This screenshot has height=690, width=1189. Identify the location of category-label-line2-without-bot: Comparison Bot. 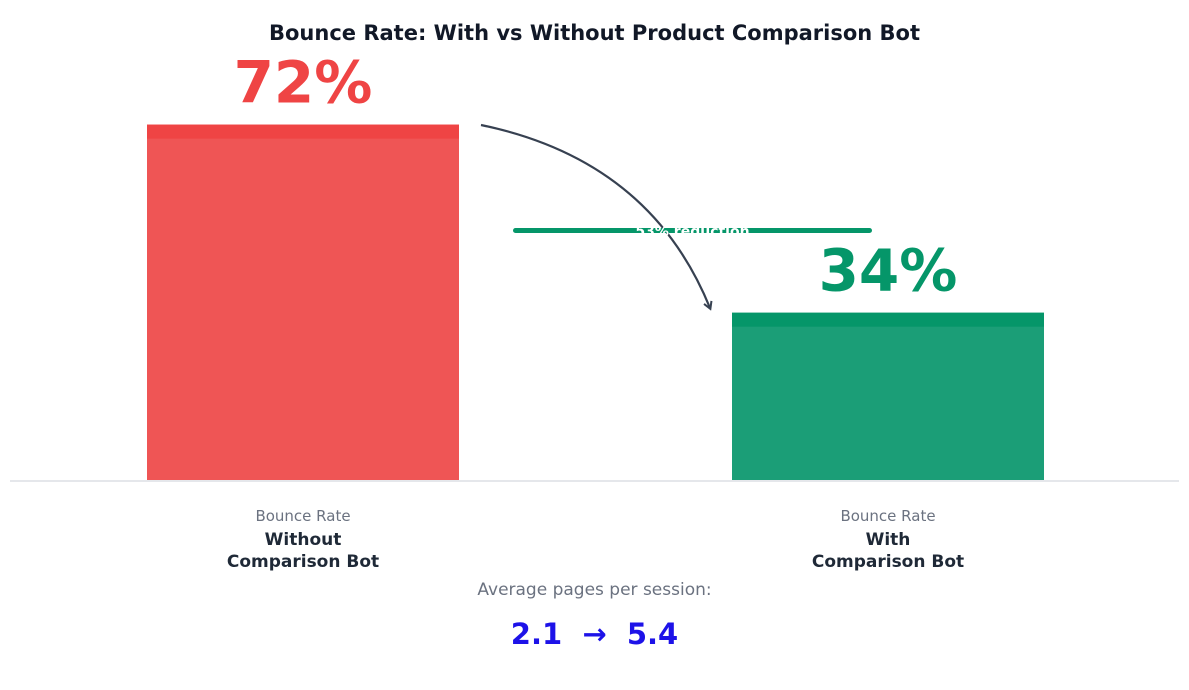
(303, 562).